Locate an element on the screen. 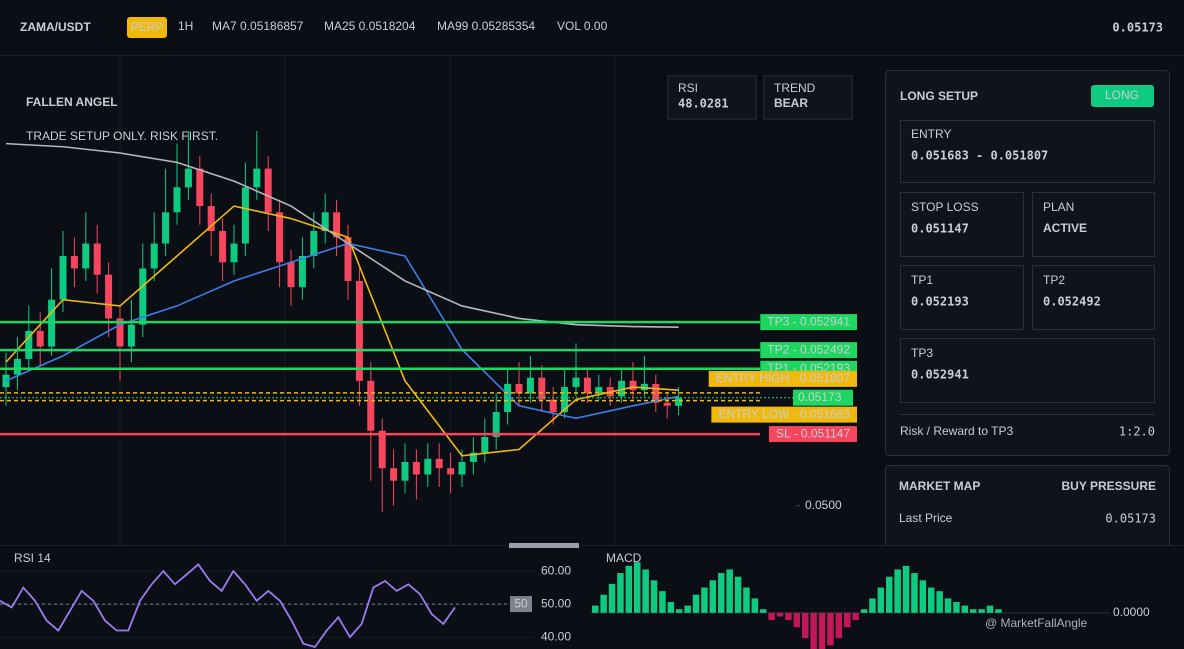 This screenshot has width=1184, height=649. y-tick-label: 50.00 is located at coordinates (556, 603).